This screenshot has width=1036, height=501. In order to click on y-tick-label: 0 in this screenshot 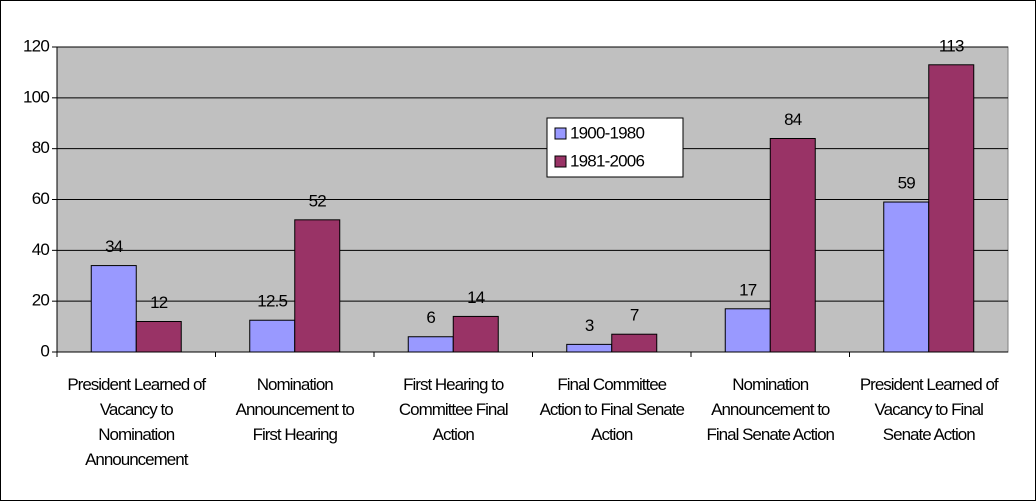, I will do `click(44, 350)`.